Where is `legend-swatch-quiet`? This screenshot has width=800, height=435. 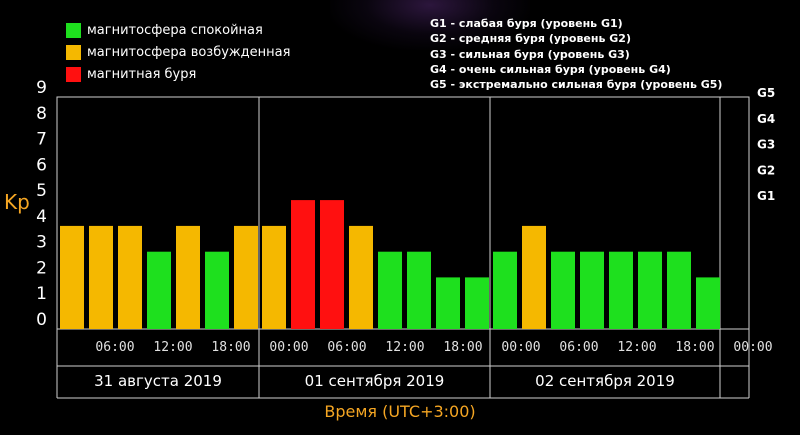
legend-swatch-quiet is located at coordinates (73, 30).